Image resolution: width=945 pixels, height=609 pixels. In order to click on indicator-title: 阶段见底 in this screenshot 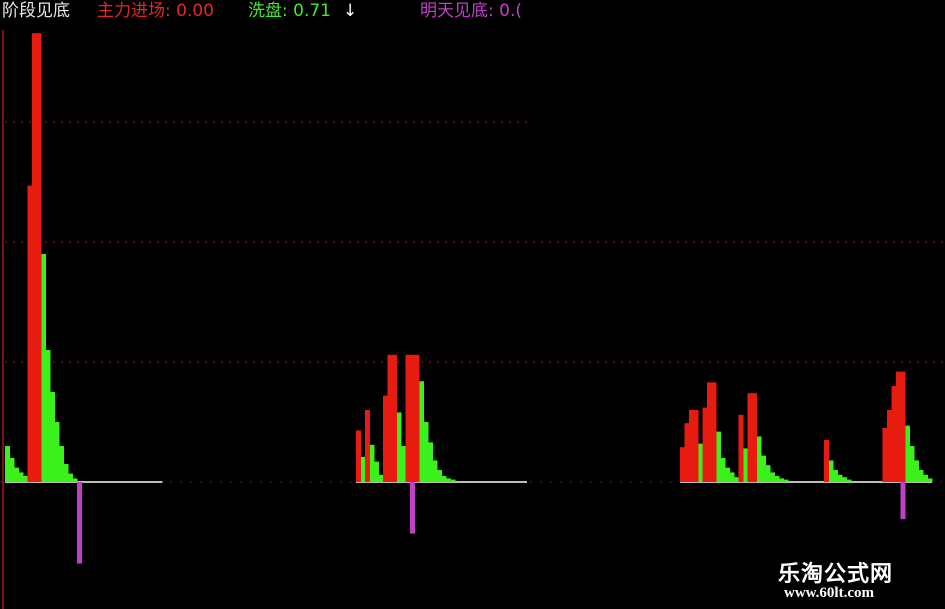, I will do `click(36, 11)`.